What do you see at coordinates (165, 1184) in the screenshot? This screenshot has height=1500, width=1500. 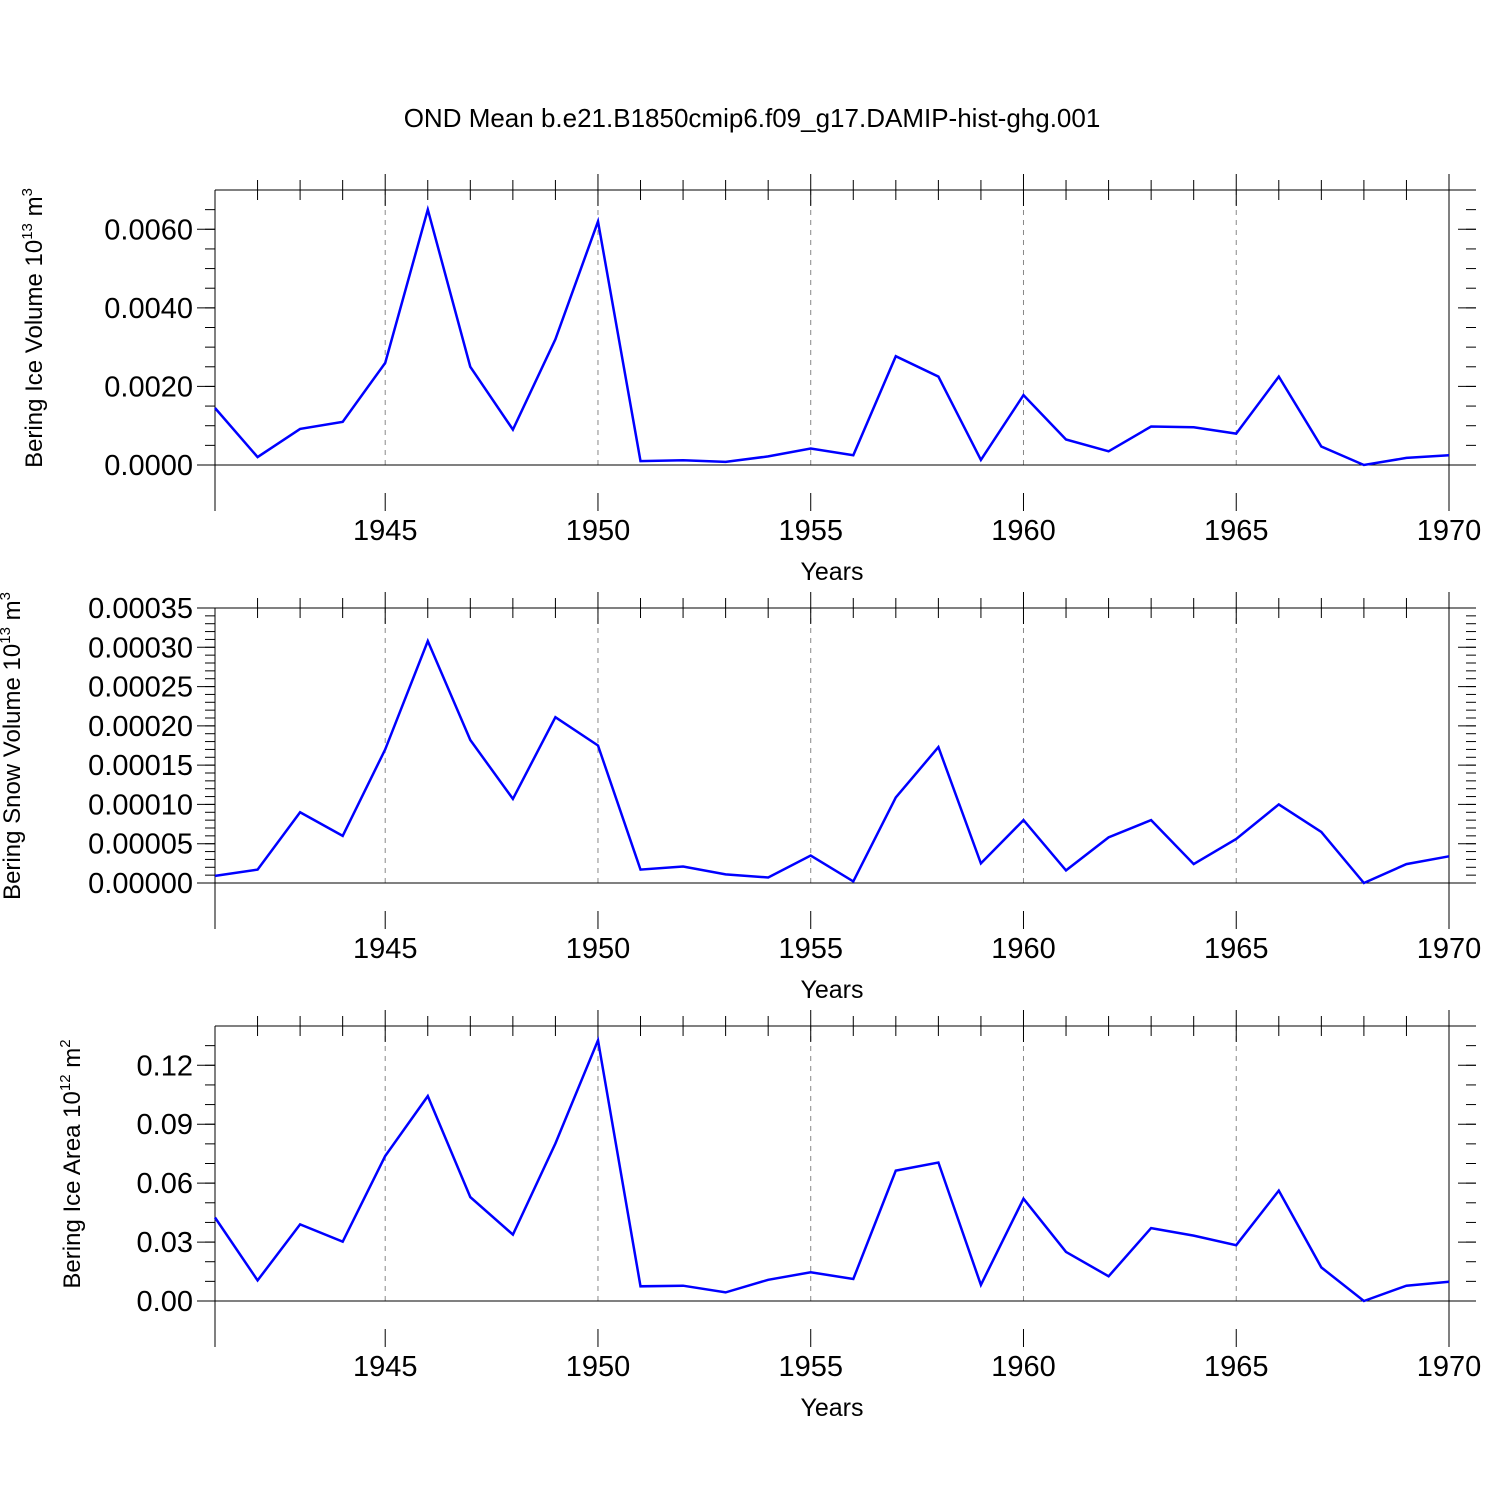 I see `y-tick-label: 0.06` at bounding box center [165, 1184].